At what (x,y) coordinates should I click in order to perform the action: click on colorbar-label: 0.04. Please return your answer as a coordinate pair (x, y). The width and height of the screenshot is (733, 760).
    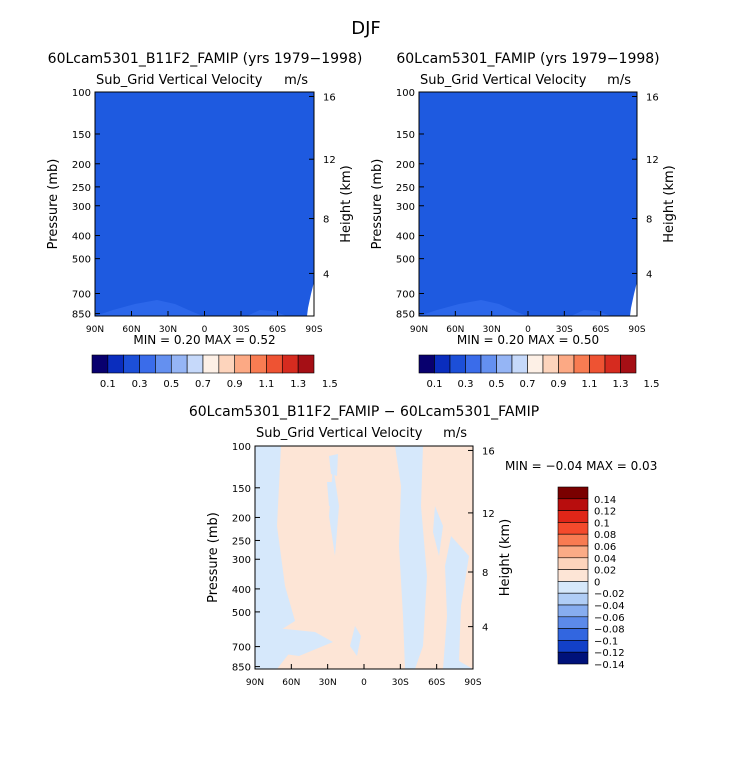
    Looking at the image, I should click on (605, 559).